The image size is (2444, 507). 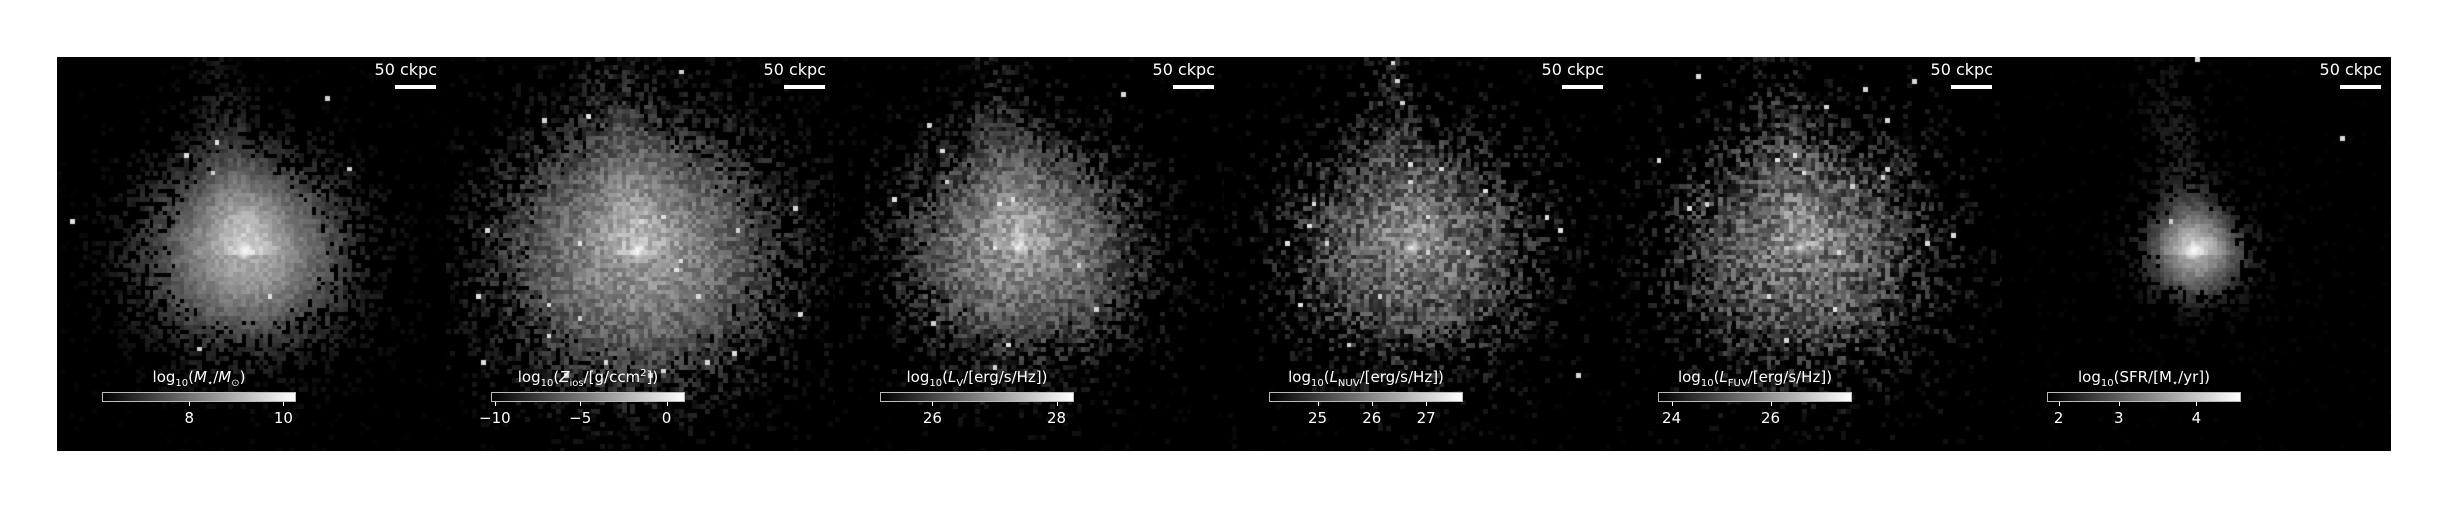 I want to click on map-image-nuv-luminosity, so click(x=1418, y=254).